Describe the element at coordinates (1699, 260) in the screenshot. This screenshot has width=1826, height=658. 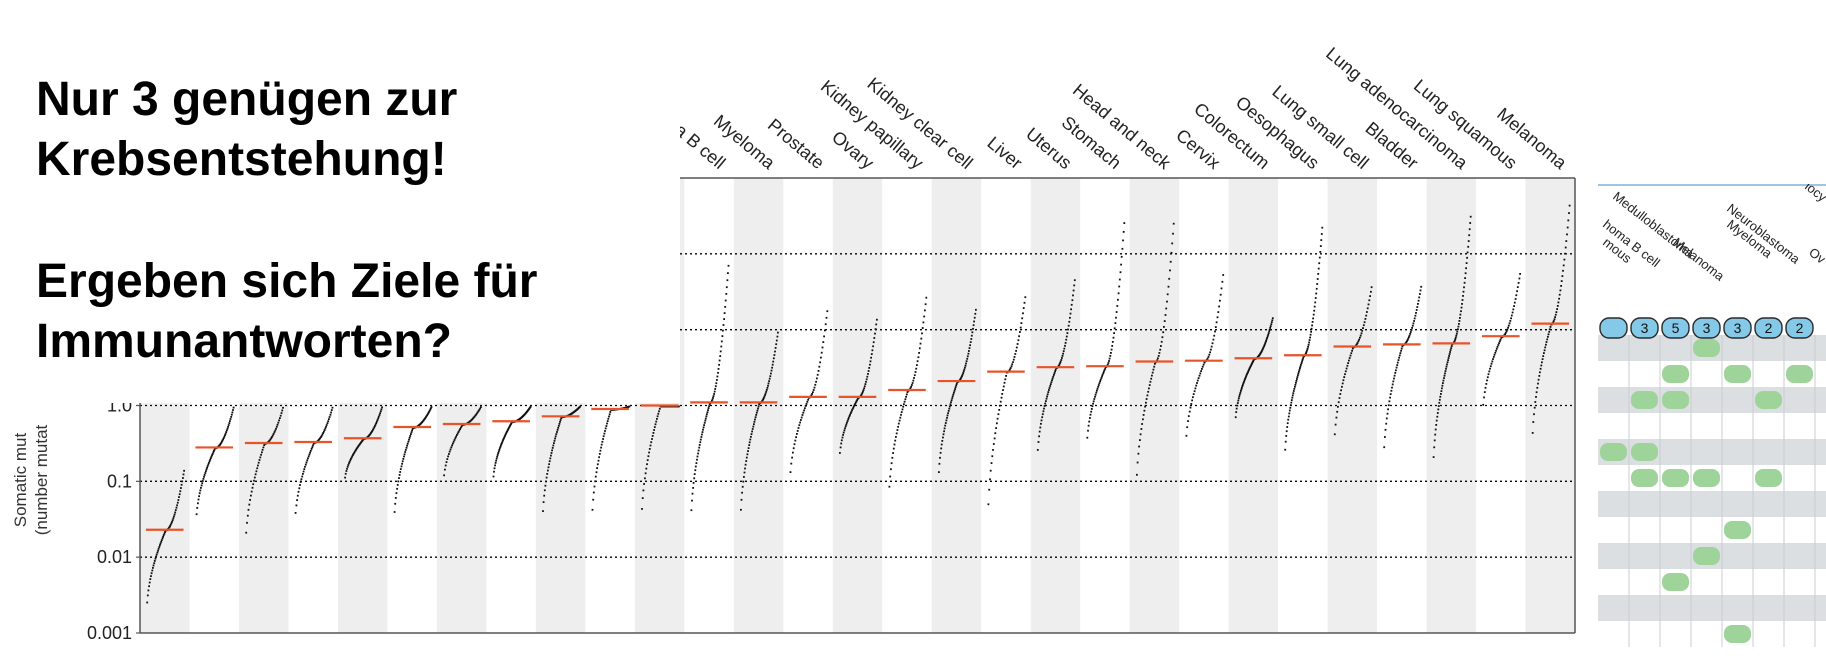
I see `table-column-label: Melanoma` at that location.